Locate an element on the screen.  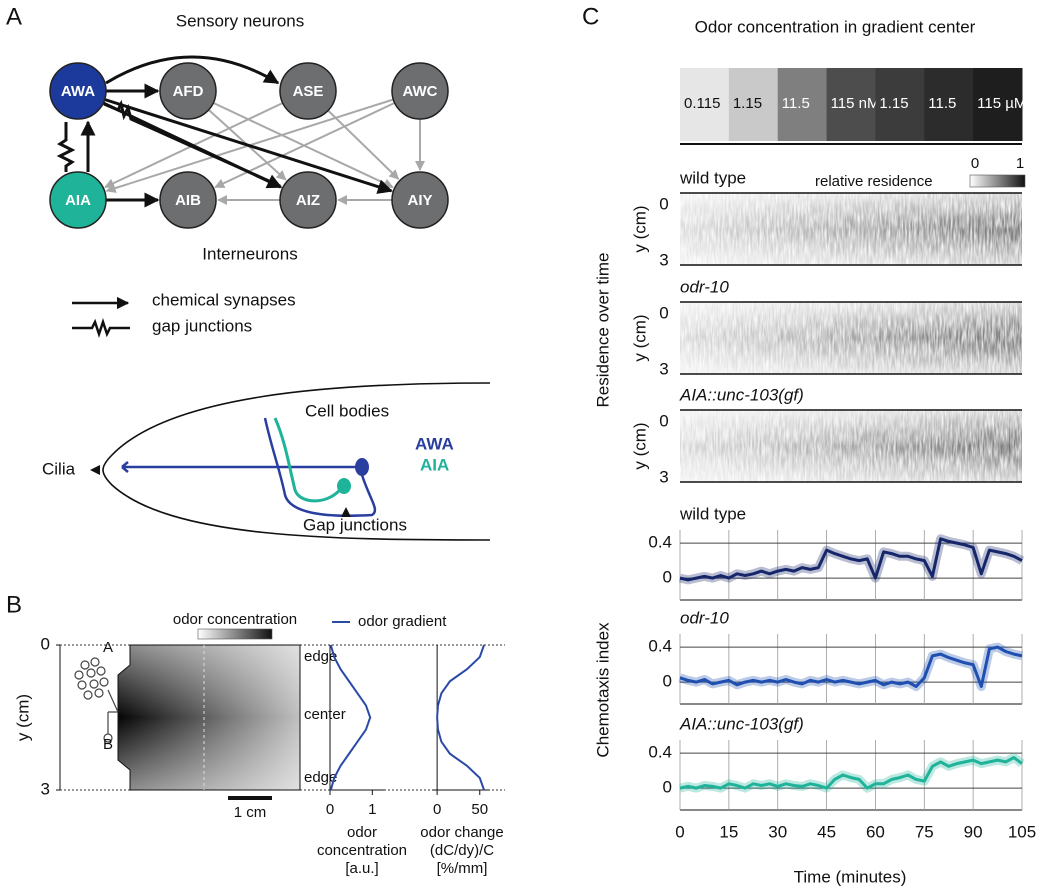
neuron-label: A is located at coordinates (108, 647).